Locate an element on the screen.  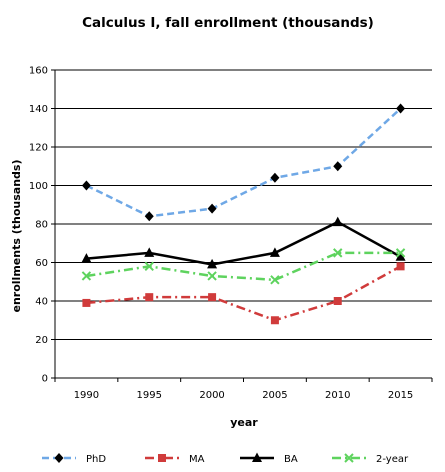
x-tick-label: 2015 is located at coordinates (400, 395).